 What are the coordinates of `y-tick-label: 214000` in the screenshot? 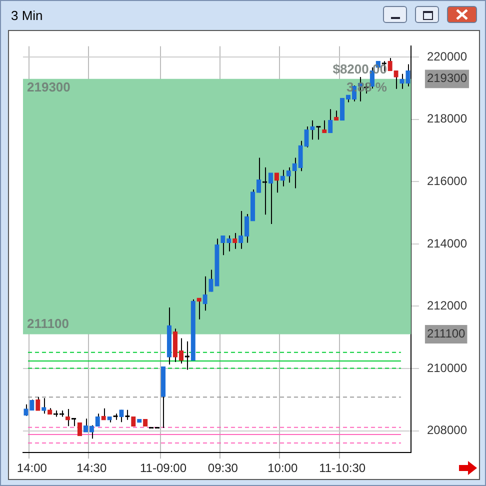 It's located at (447, 243).